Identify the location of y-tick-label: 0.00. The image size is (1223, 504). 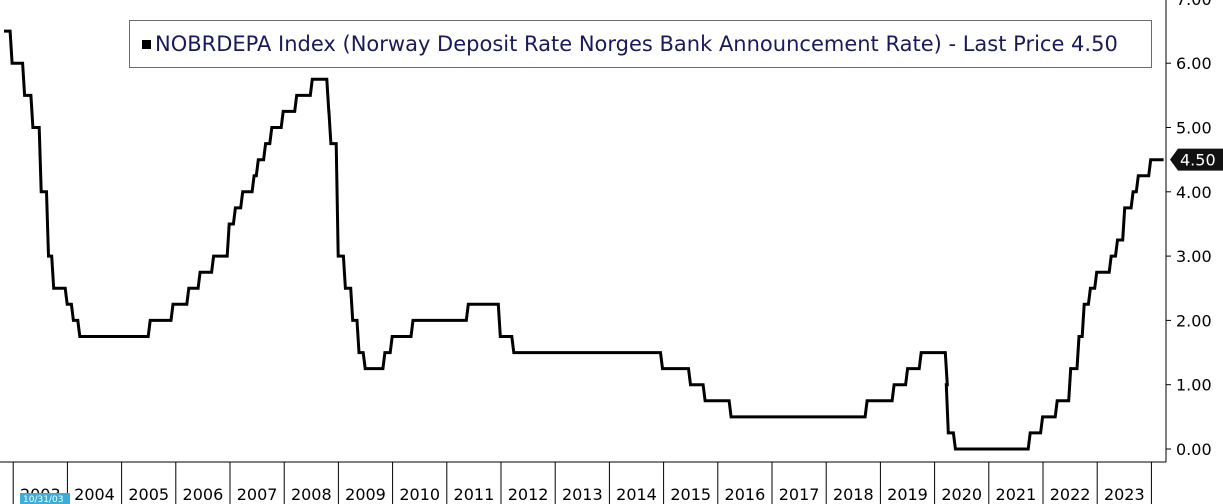
(1194, 449).